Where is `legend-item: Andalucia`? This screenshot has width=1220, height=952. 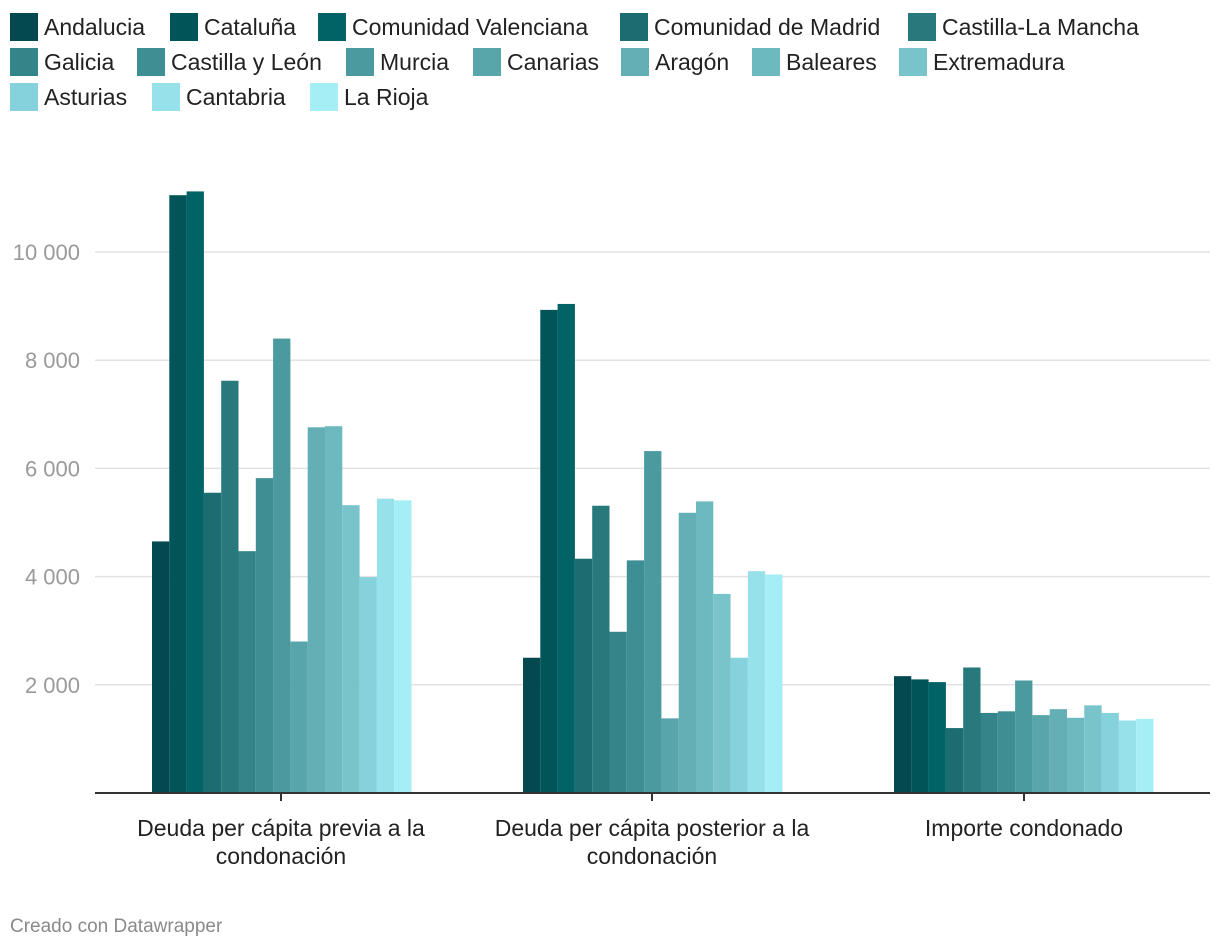 legend-item: Andalucia is located at coordinates (77, 27).